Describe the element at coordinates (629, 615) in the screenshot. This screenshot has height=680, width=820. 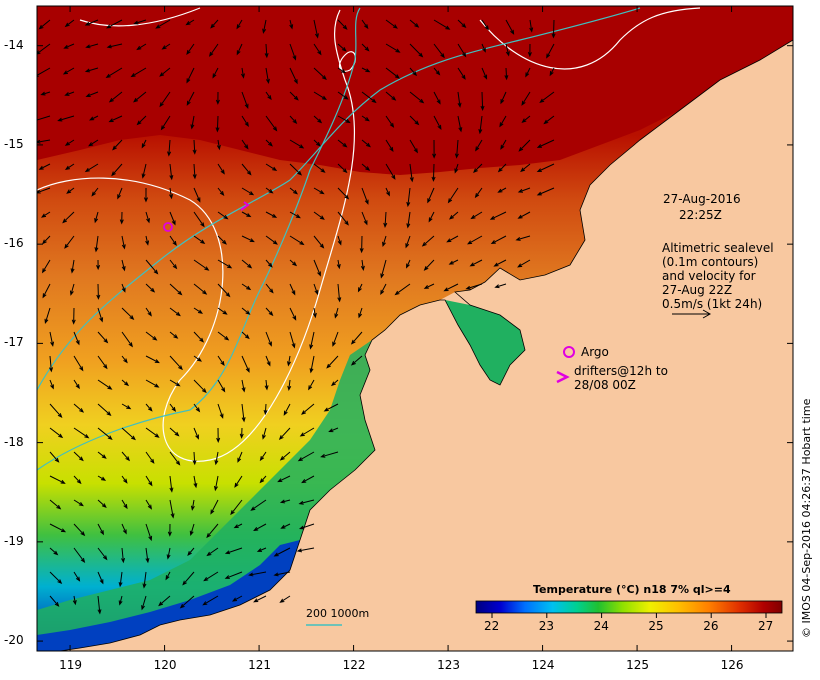
I see `colorbar-ticks` at that location.